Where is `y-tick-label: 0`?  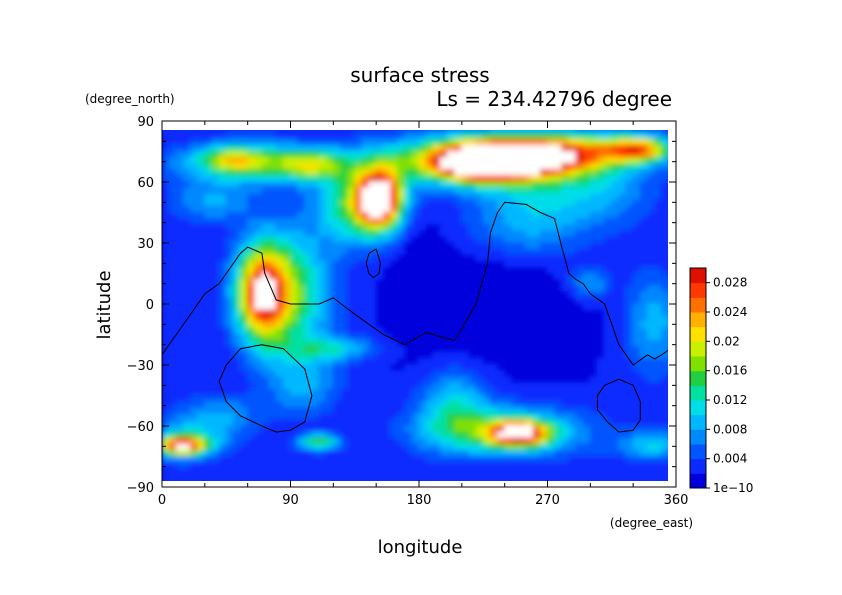
y-tick-label: 0 is located at coordinates (150, 305).